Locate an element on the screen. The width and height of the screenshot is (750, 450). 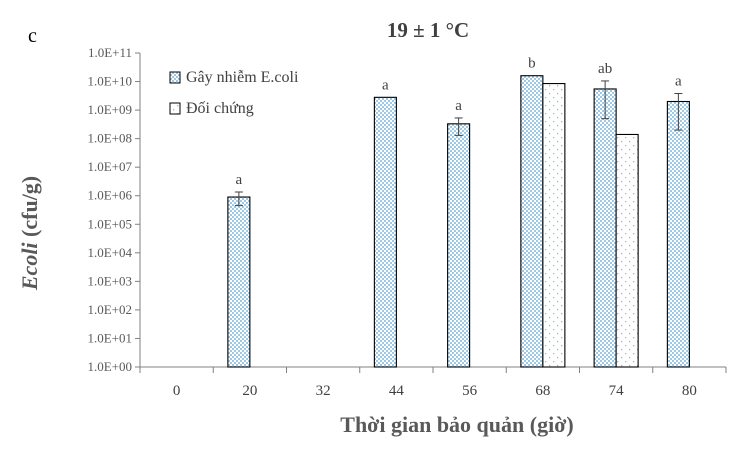
y-tick-label: 1.0E+00 is located at coordinates (109, 366).